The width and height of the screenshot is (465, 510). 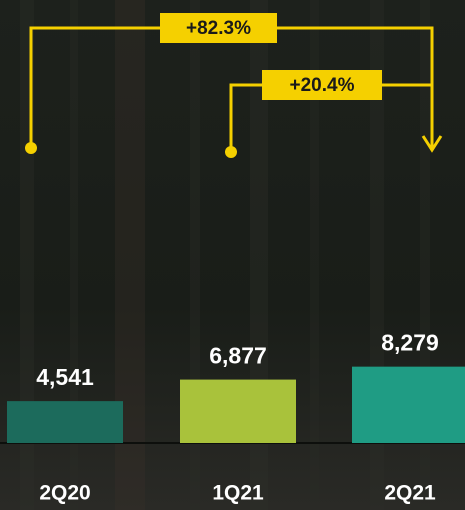 I want to click on value-label: 6,877, so click(x=238, y=356).